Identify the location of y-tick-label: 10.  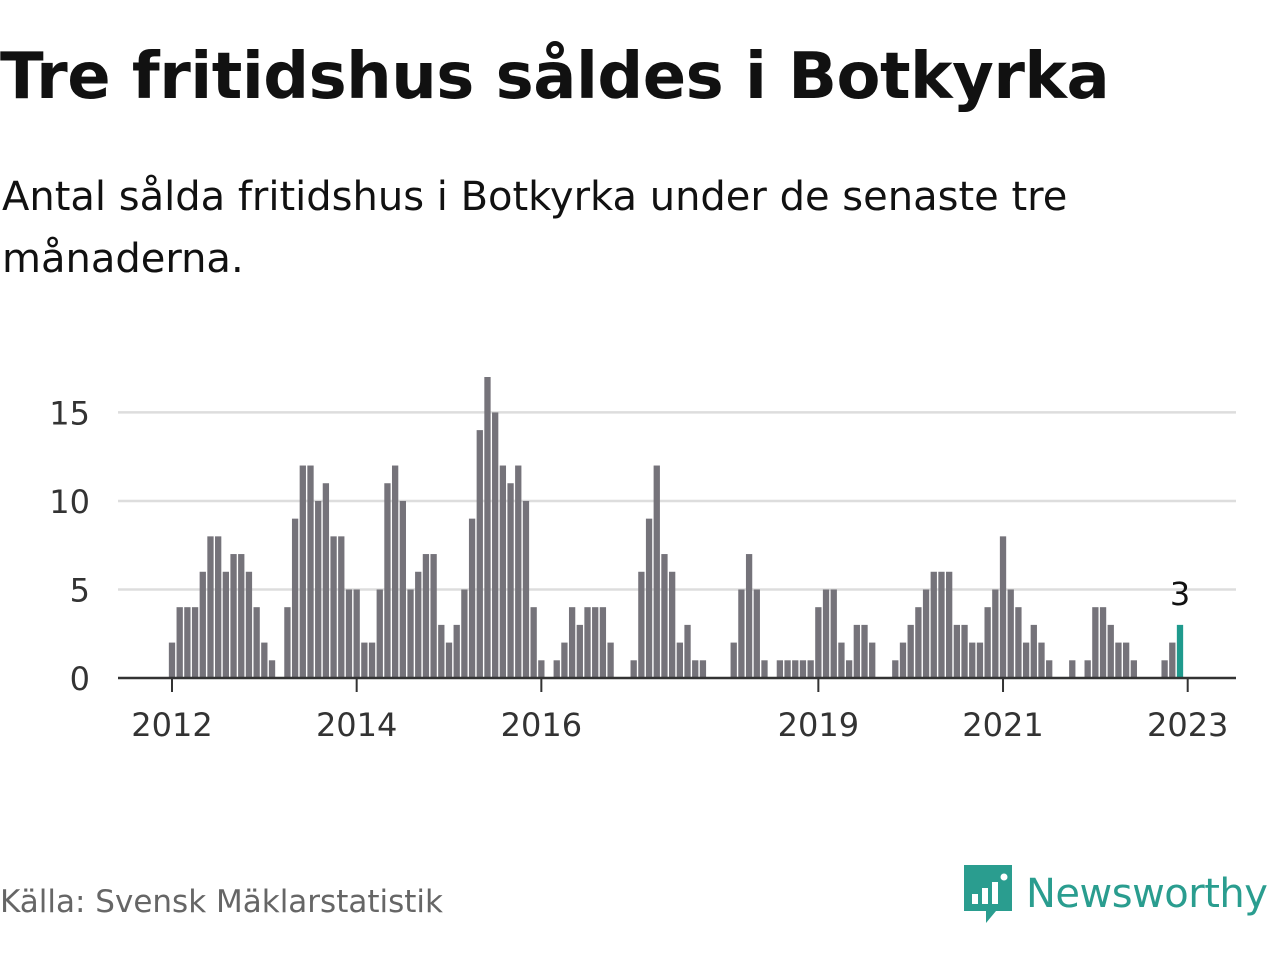
(69, 502).